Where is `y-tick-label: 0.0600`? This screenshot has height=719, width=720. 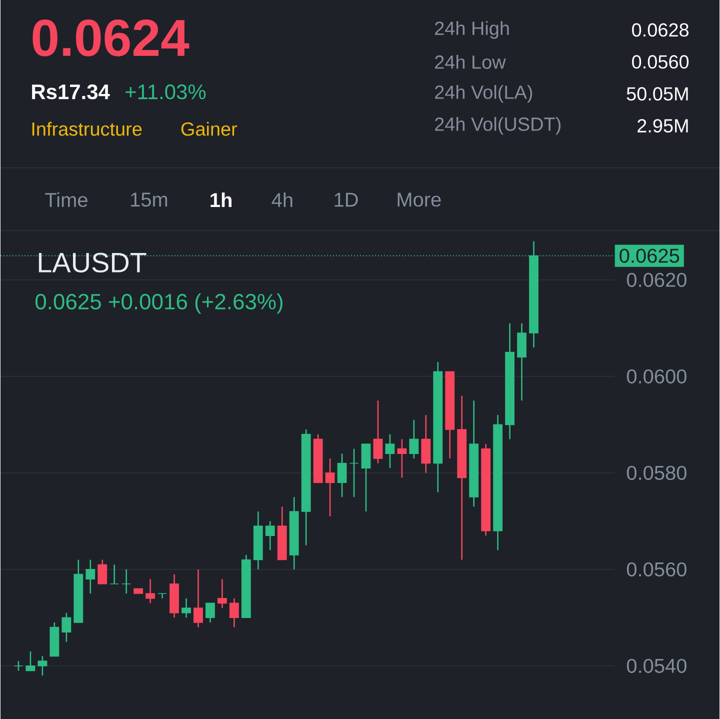 y-tick-label: 0.0600 is located at coordinates (656, 376).